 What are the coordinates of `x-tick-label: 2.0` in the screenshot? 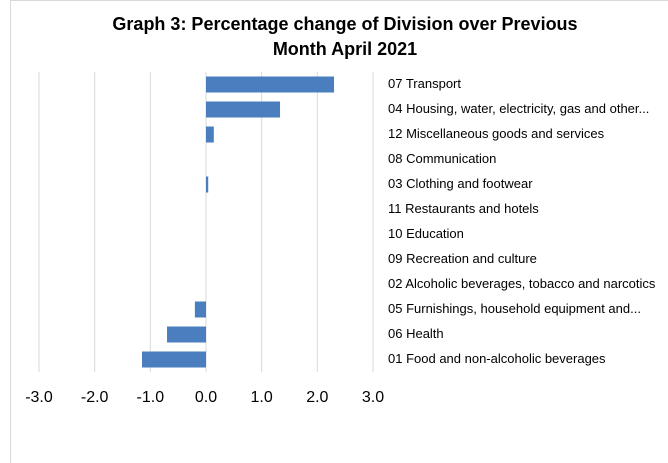 It's located at (317, 397).